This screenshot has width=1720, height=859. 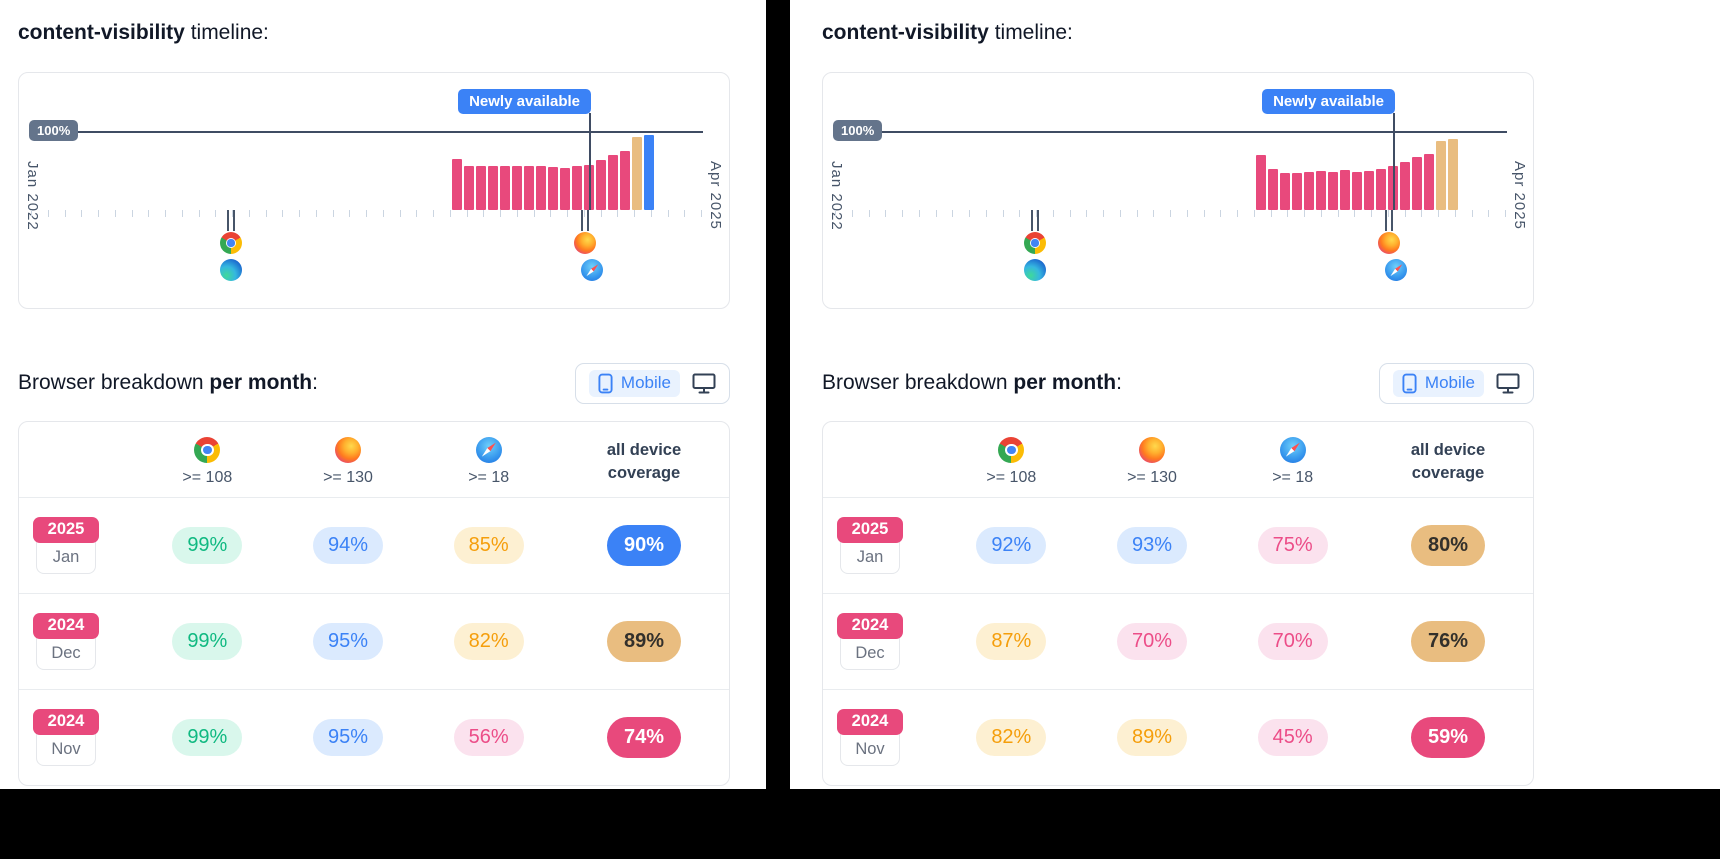 What do you see at coordinates (1011, 641) in the screenshot?
I see `chrome-support-pill: 87%` at bounding box center [1011, 641].